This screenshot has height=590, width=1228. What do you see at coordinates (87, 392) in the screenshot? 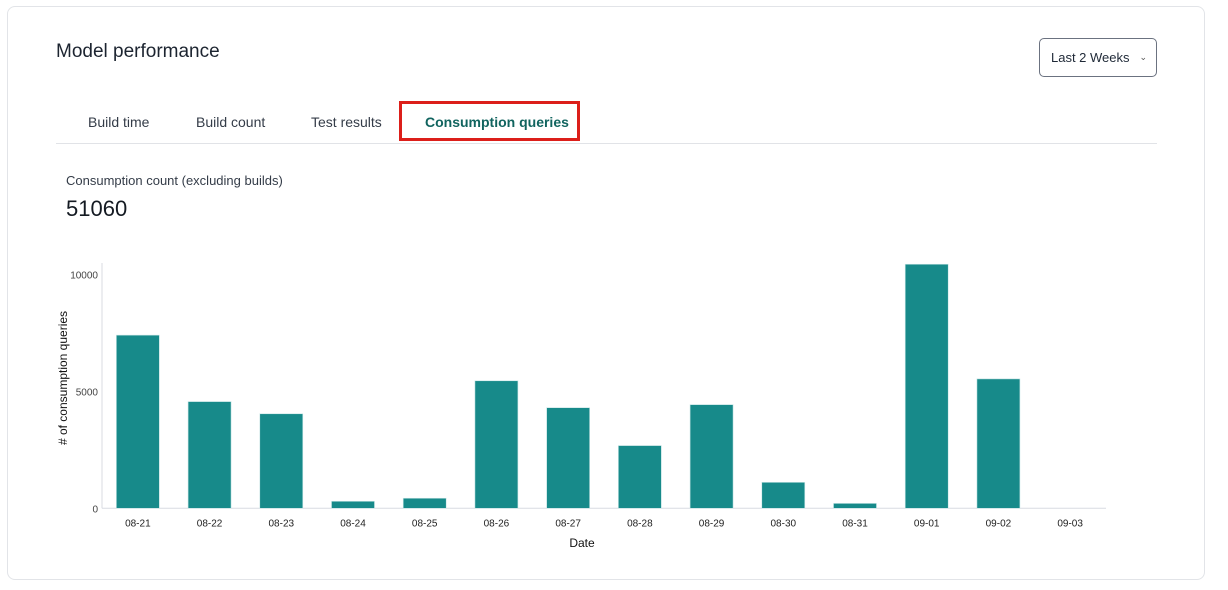
I see `y-tick-label: 5000` at bounding box center [87, 392].